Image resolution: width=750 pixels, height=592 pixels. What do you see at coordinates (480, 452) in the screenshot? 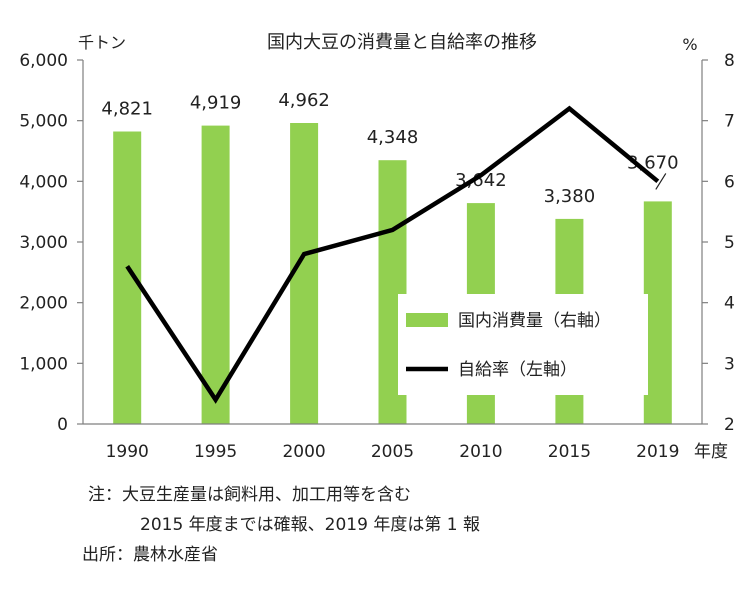
I see `x-tick-label-2010: 2010` at bounding box center [480, 452].